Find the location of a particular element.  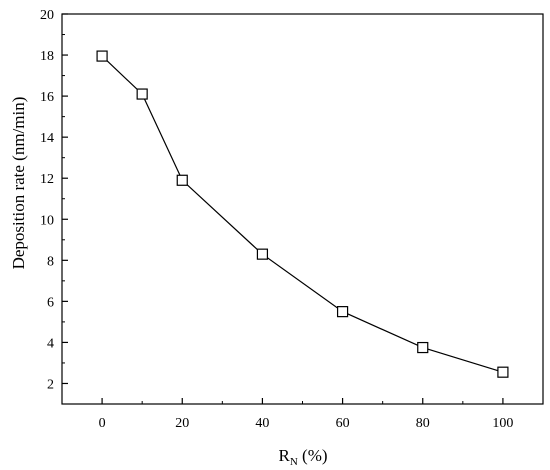

x-tick-label: 40 is located at coordinates (262, 423).